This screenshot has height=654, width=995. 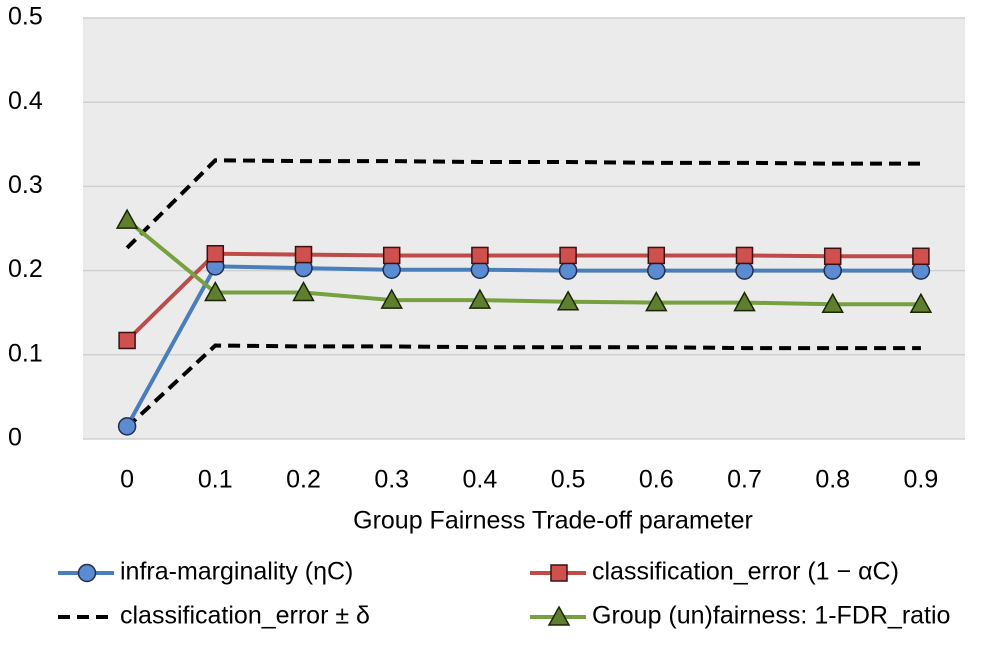 What do you see at coordinates (832, 480) in the screenshot?
I see `x-tick-label: 0.8` at bounding box center [832, 480].